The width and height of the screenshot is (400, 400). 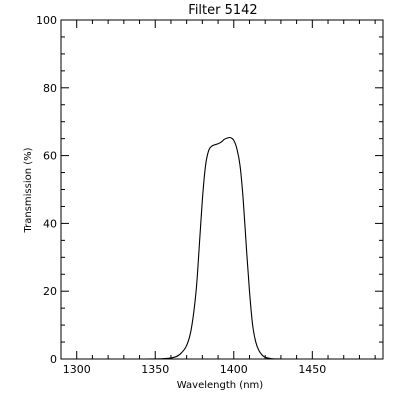 What do you see at coordinates (28, 190) in the screenshot?
I see `y-axis-label: Transmission (%)` at bounding box center [28, 190].